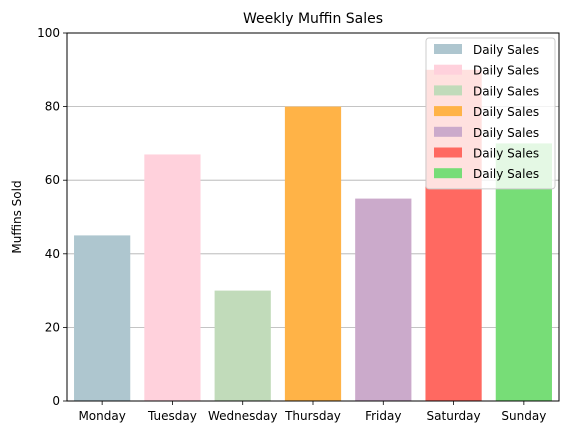 This screenshot has height=435, width=571. I want to click on y-tick-label: 60, so click(52, 180).